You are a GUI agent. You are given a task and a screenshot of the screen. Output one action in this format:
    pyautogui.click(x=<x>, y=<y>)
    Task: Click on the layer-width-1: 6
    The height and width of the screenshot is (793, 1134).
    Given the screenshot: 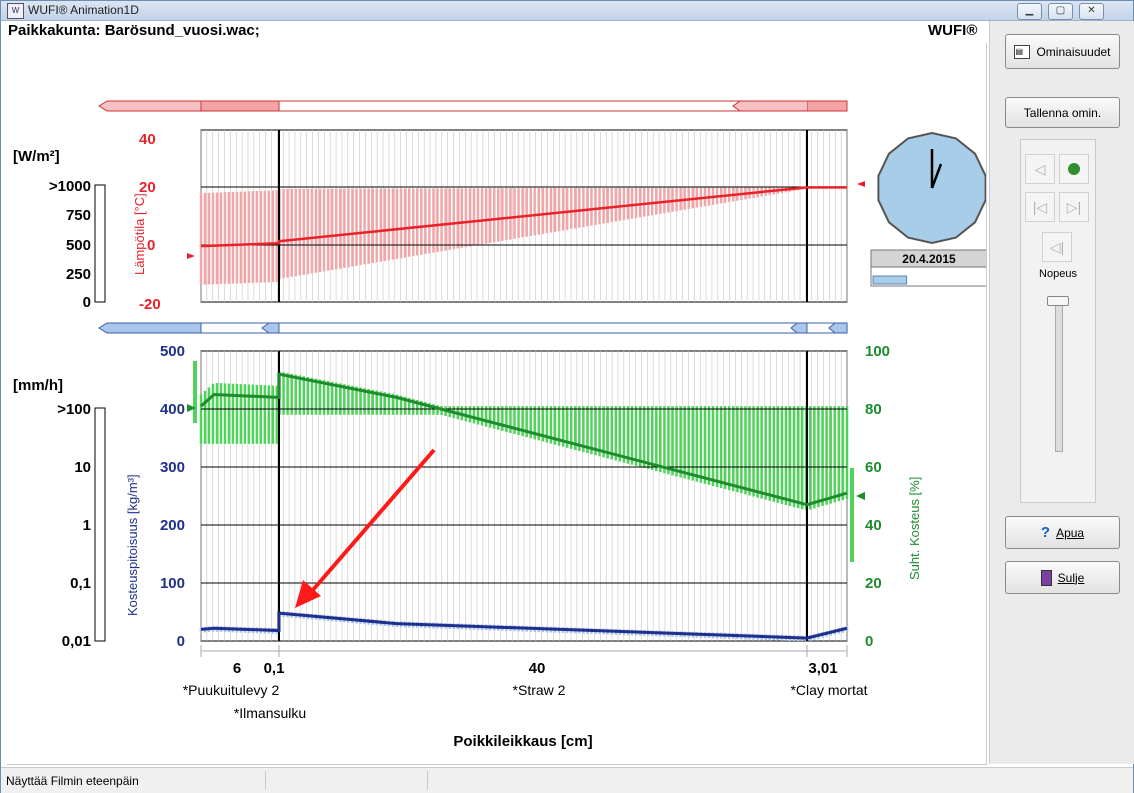 What is the action you would take?
    pyautogui.click(x=237, y=668)
    